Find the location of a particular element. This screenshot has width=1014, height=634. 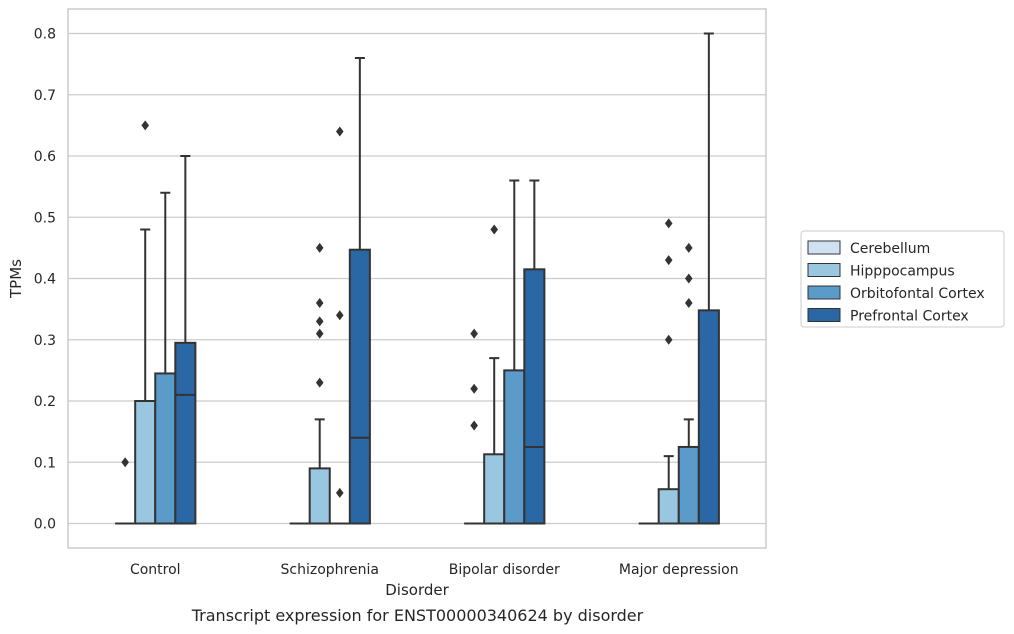

legend-frame is located at coordinates (902, 279).